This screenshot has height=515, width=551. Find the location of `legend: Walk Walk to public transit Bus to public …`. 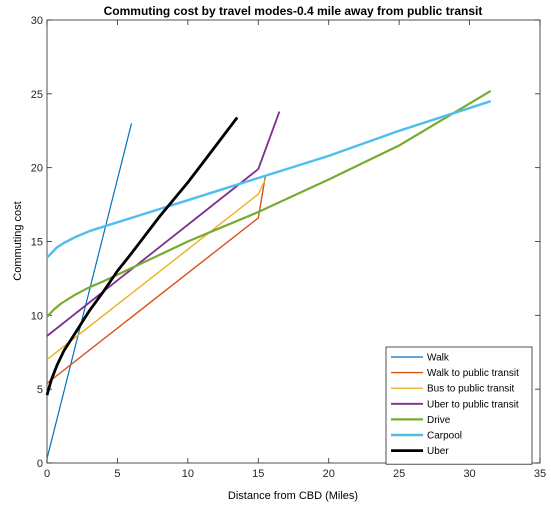

legend: Walk Walk to public transit Bus to public … is located at coordinates (459, 405).